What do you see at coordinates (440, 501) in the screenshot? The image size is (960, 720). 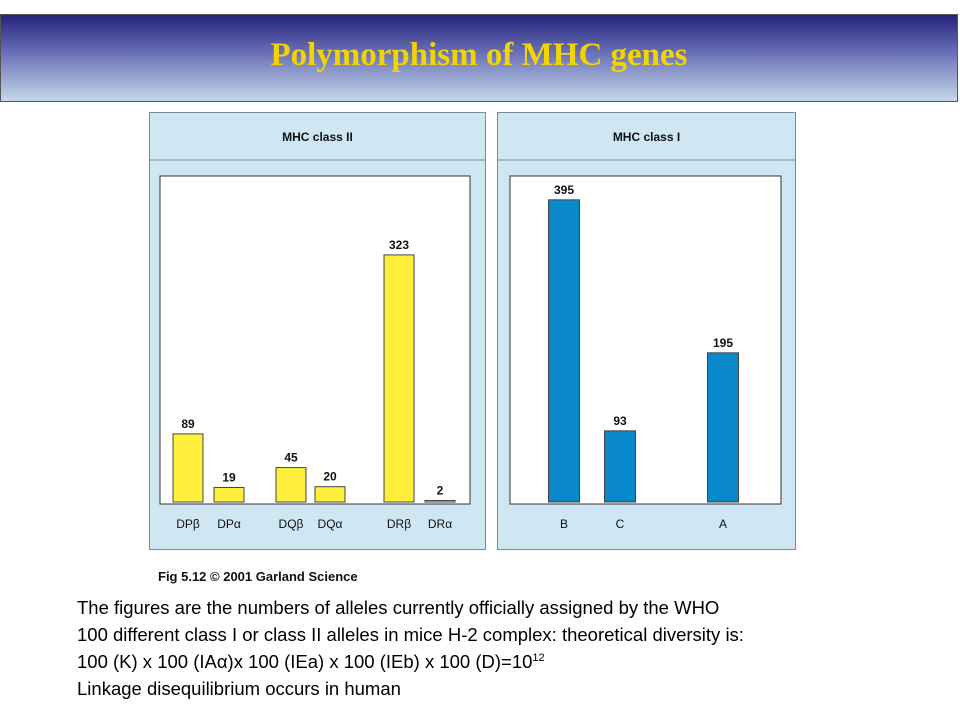 I see `bar-DRα` at bounding box center [440, 501].